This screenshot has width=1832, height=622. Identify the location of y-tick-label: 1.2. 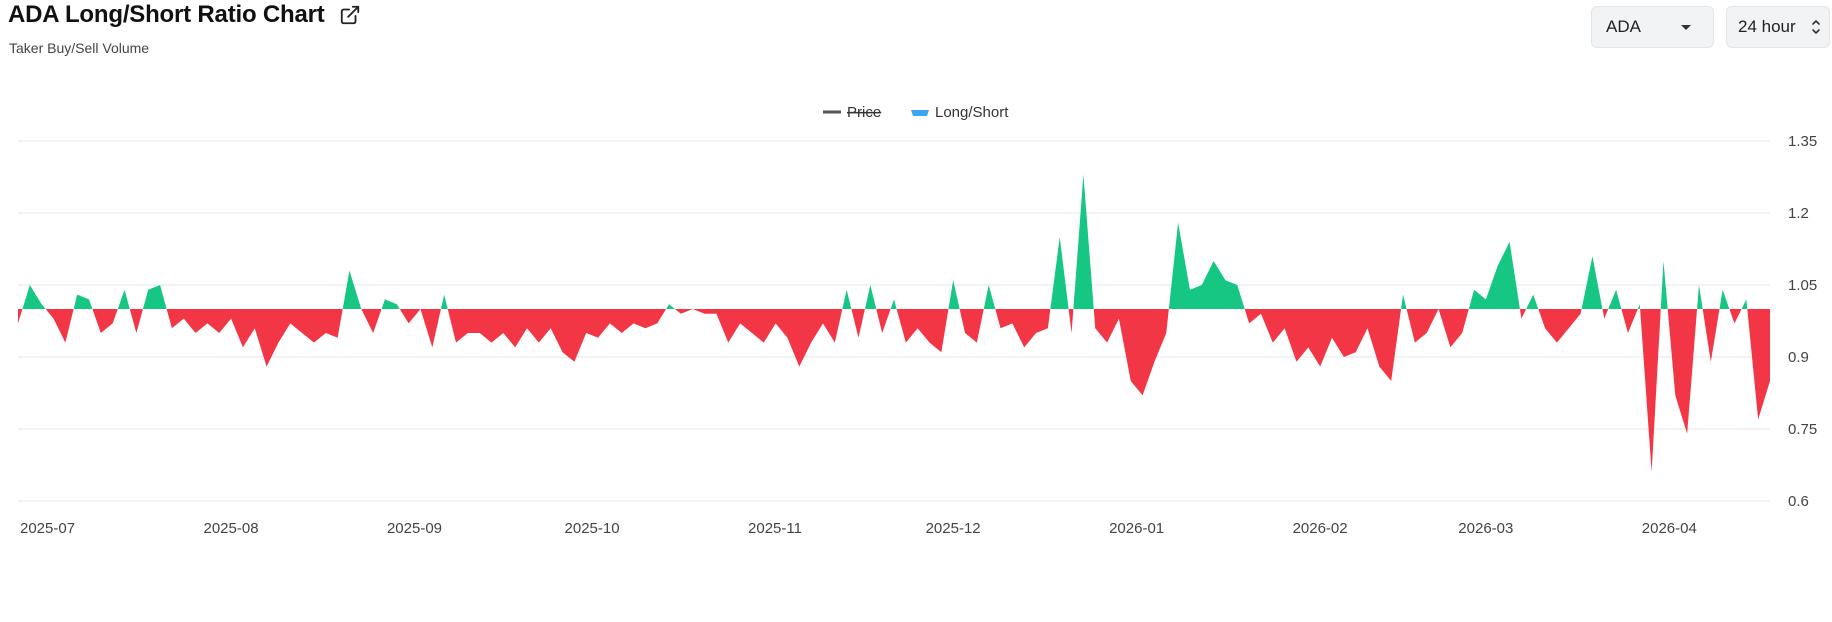
(1798, 213).